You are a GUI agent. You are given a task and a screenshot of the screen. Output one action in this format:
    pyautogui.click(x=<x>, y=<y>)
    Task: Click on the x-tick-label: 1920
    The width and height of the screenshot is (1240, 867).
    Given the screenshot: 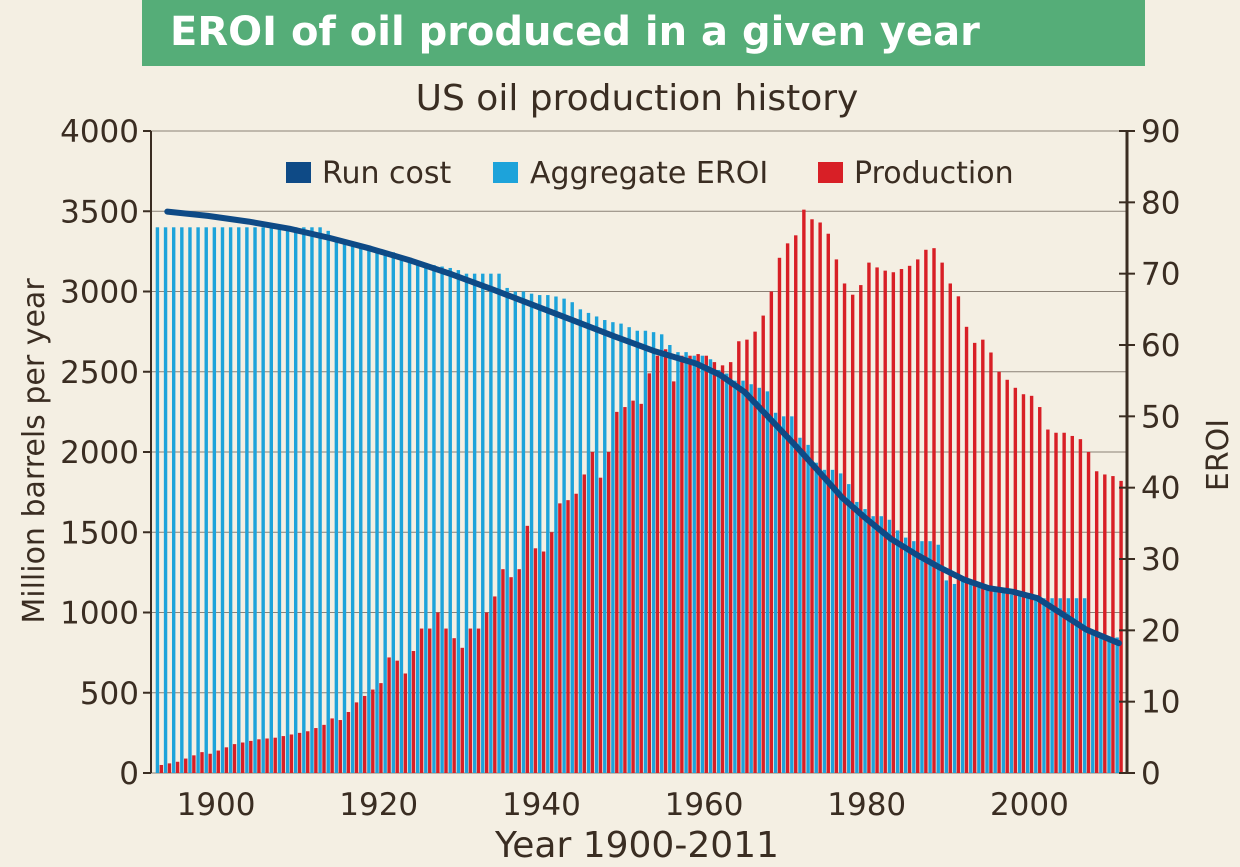 What is the action you would take?
    pyautogui.click(x=378, y=805)
    